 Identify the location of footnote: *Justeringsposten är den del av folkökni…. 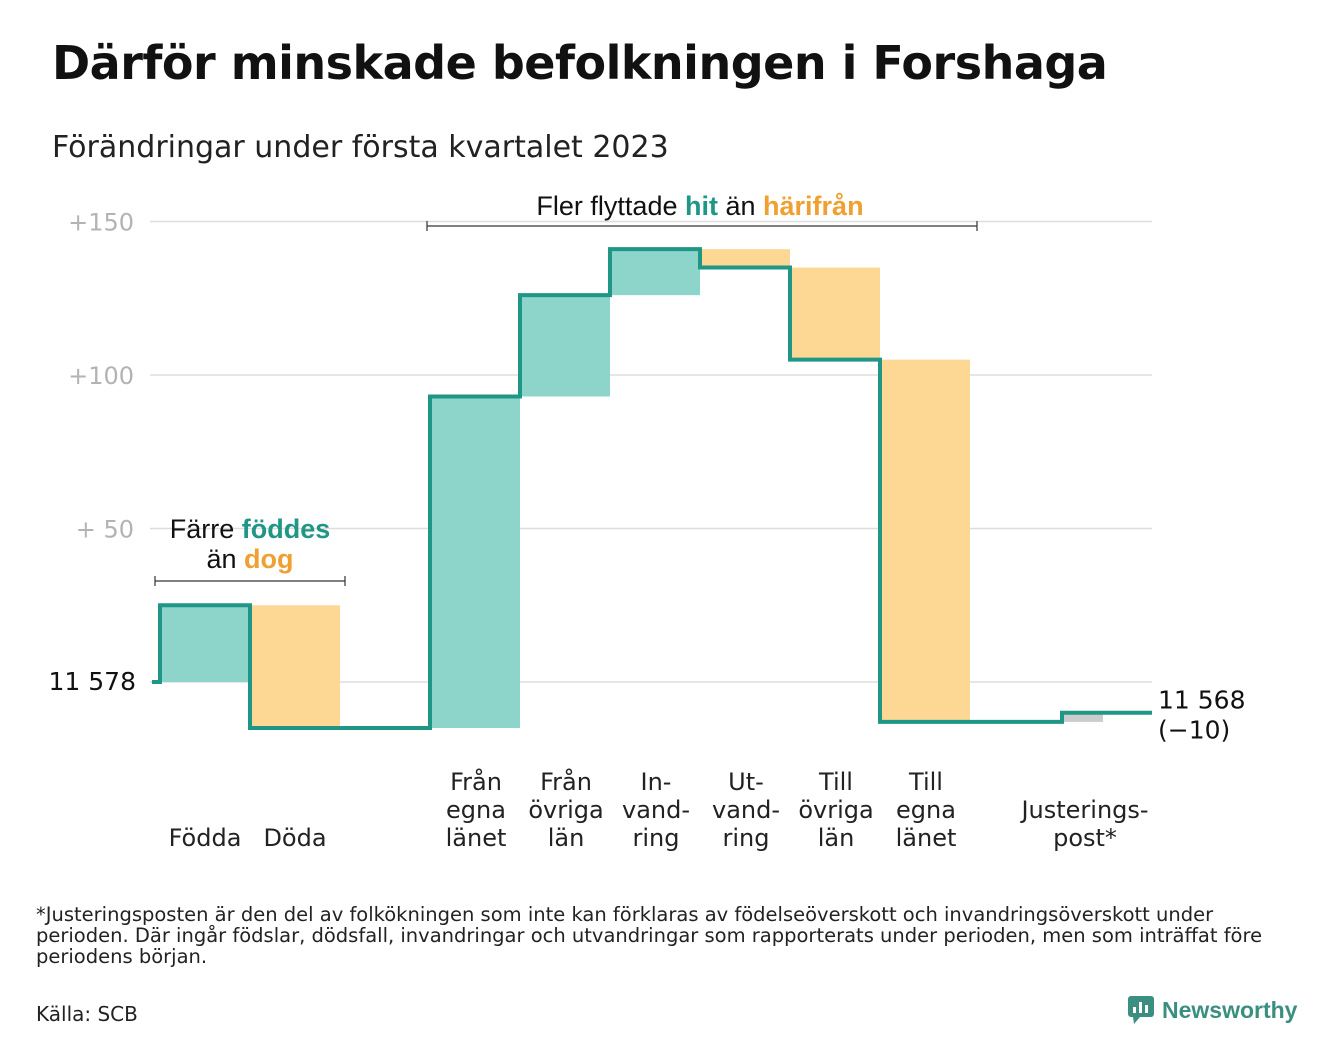
(649, 935).